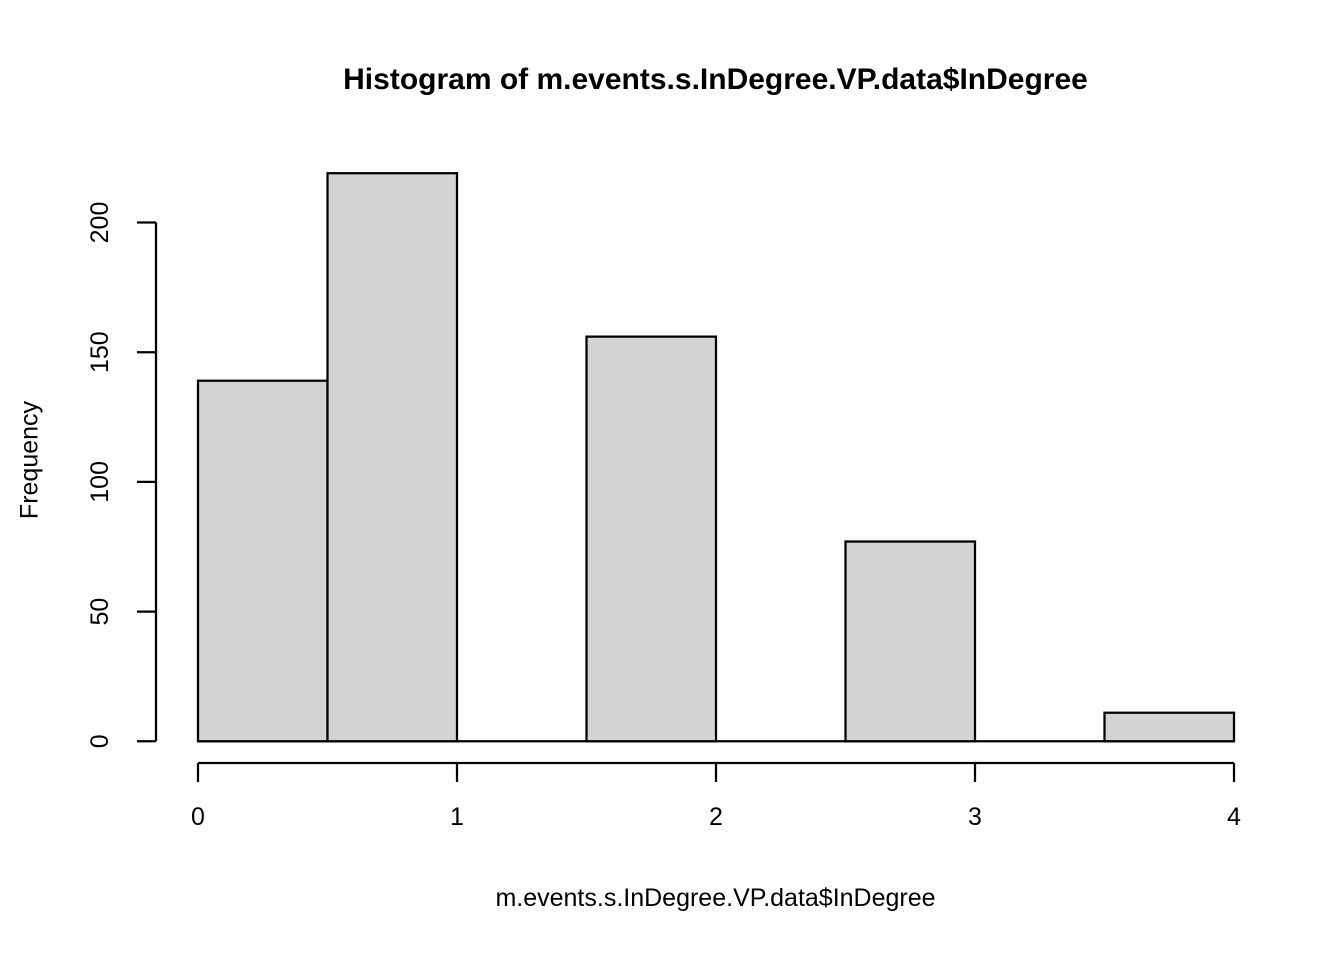 The image size is (1344, 960). I want to click on x-tick-label: 2, so click(716, 817).